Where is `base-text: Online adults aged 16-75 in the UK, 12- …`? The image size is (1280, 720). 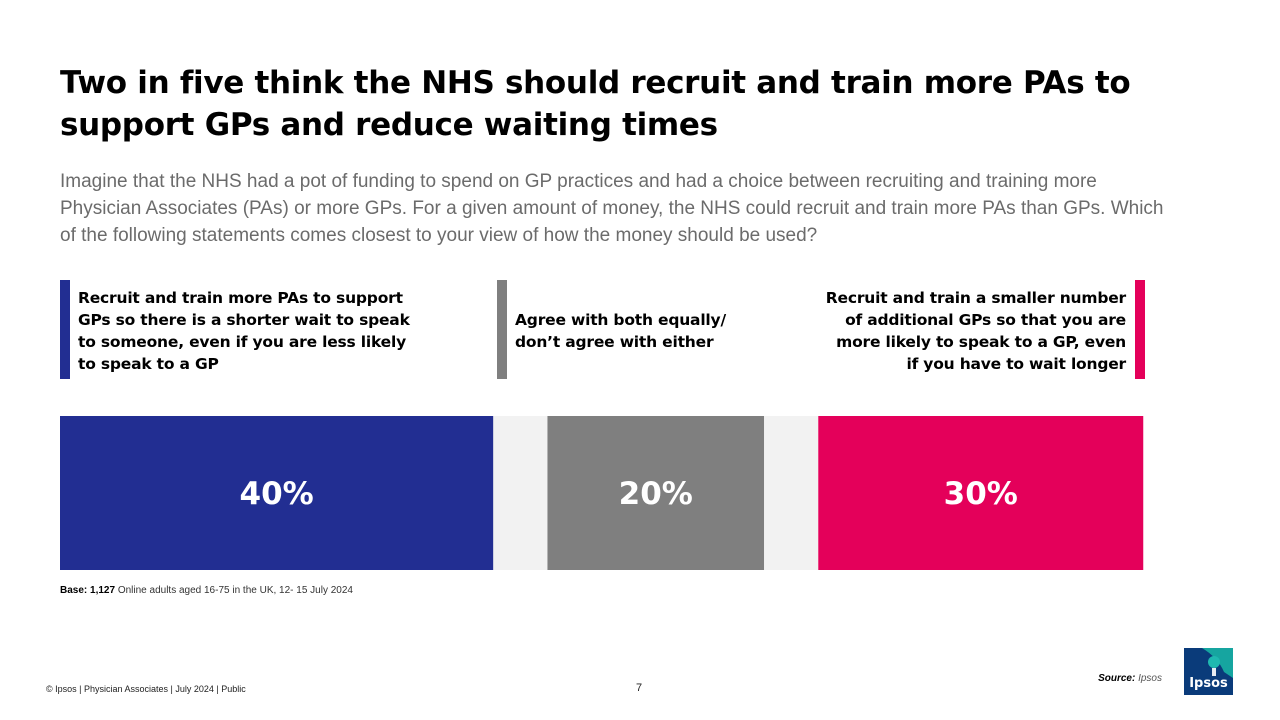
base-text: Online adults aged 16-75 in the UK, 12- … is located at coordinates (235, 590).